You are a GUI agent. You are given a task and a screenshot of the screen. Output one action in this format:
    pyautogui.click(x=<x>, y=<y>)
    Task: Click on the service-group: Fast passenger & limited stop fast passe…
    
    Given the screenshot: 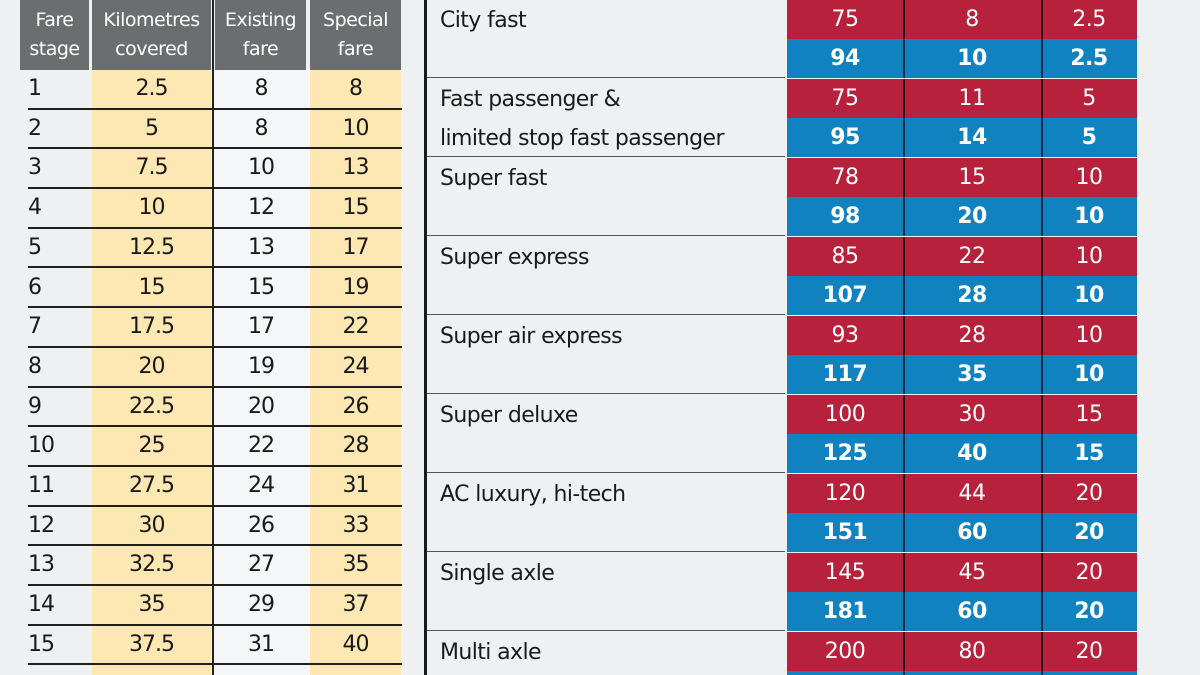 What is the action you would take?
    pyautogui.click(x=812, y=117)
    